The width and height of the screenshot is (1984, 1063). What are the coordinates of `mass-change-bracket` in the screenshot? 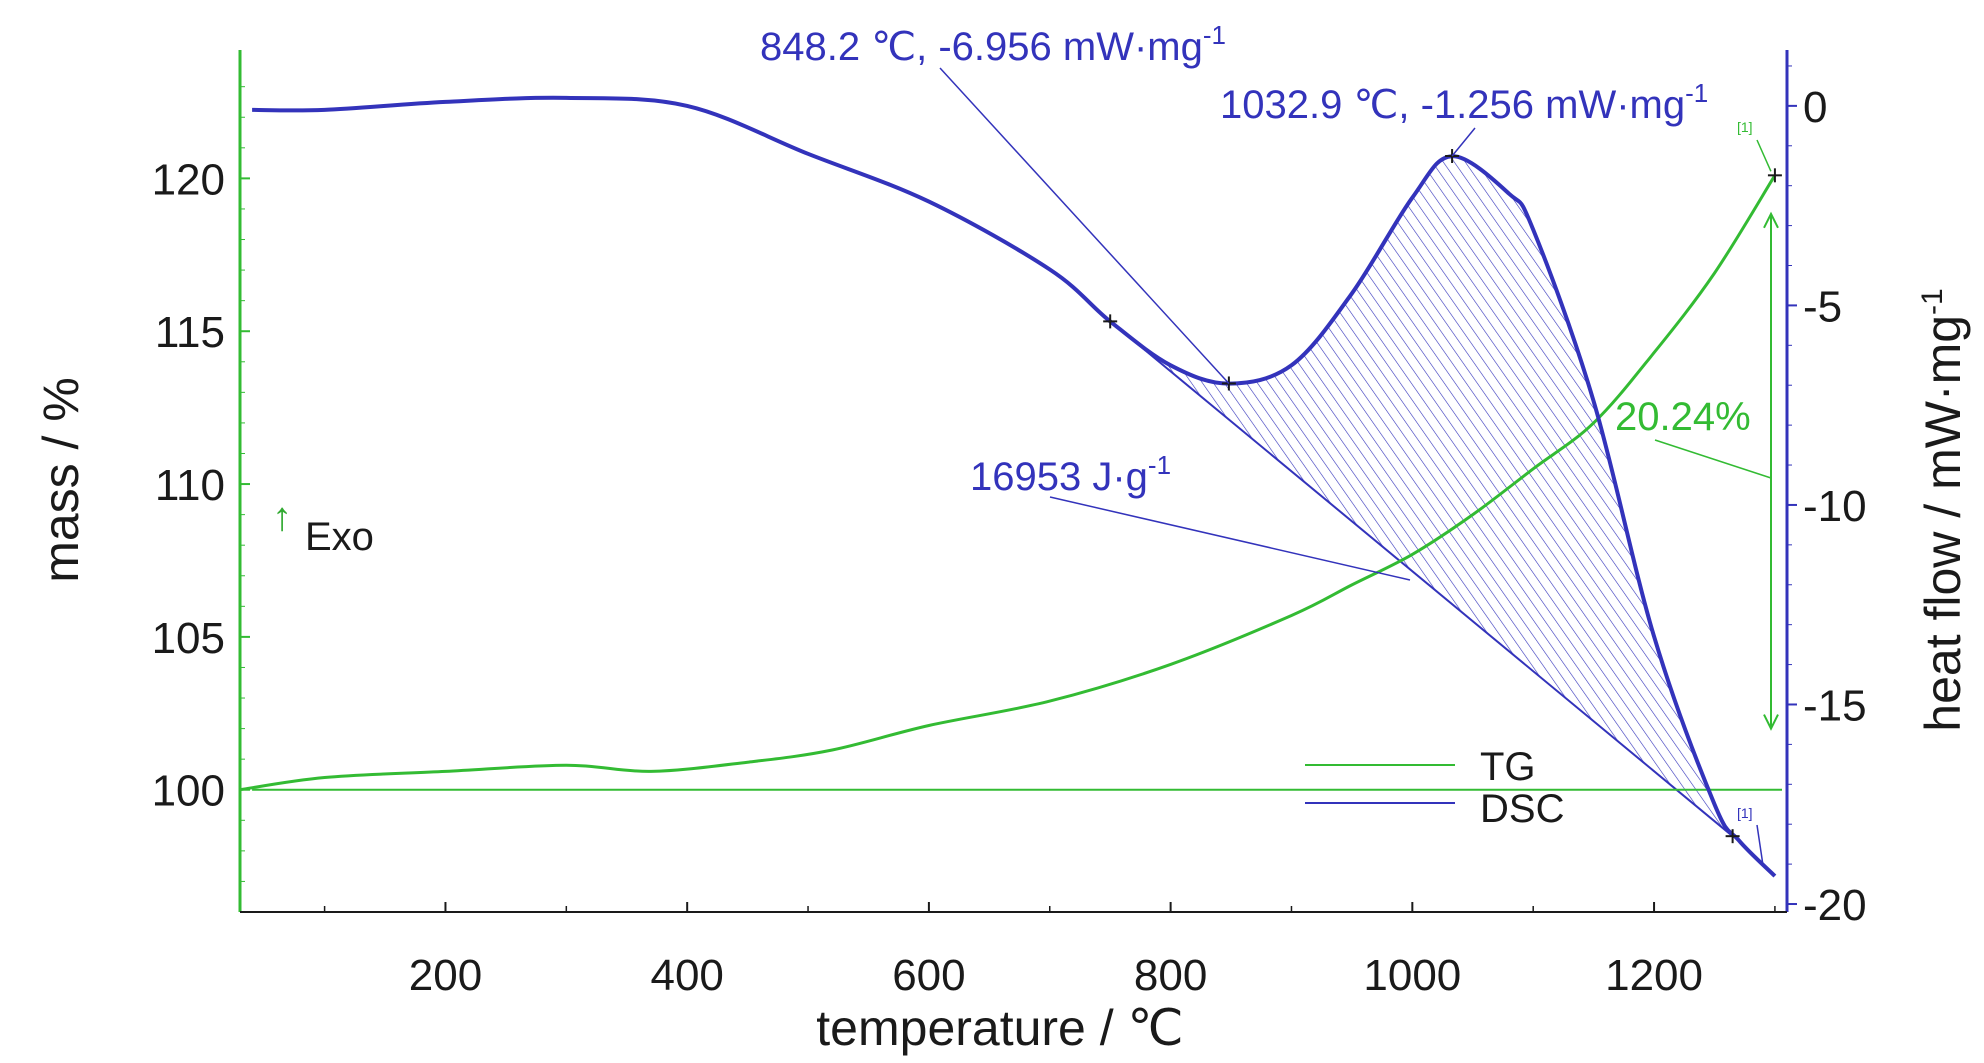 It's located at (1716, 471).